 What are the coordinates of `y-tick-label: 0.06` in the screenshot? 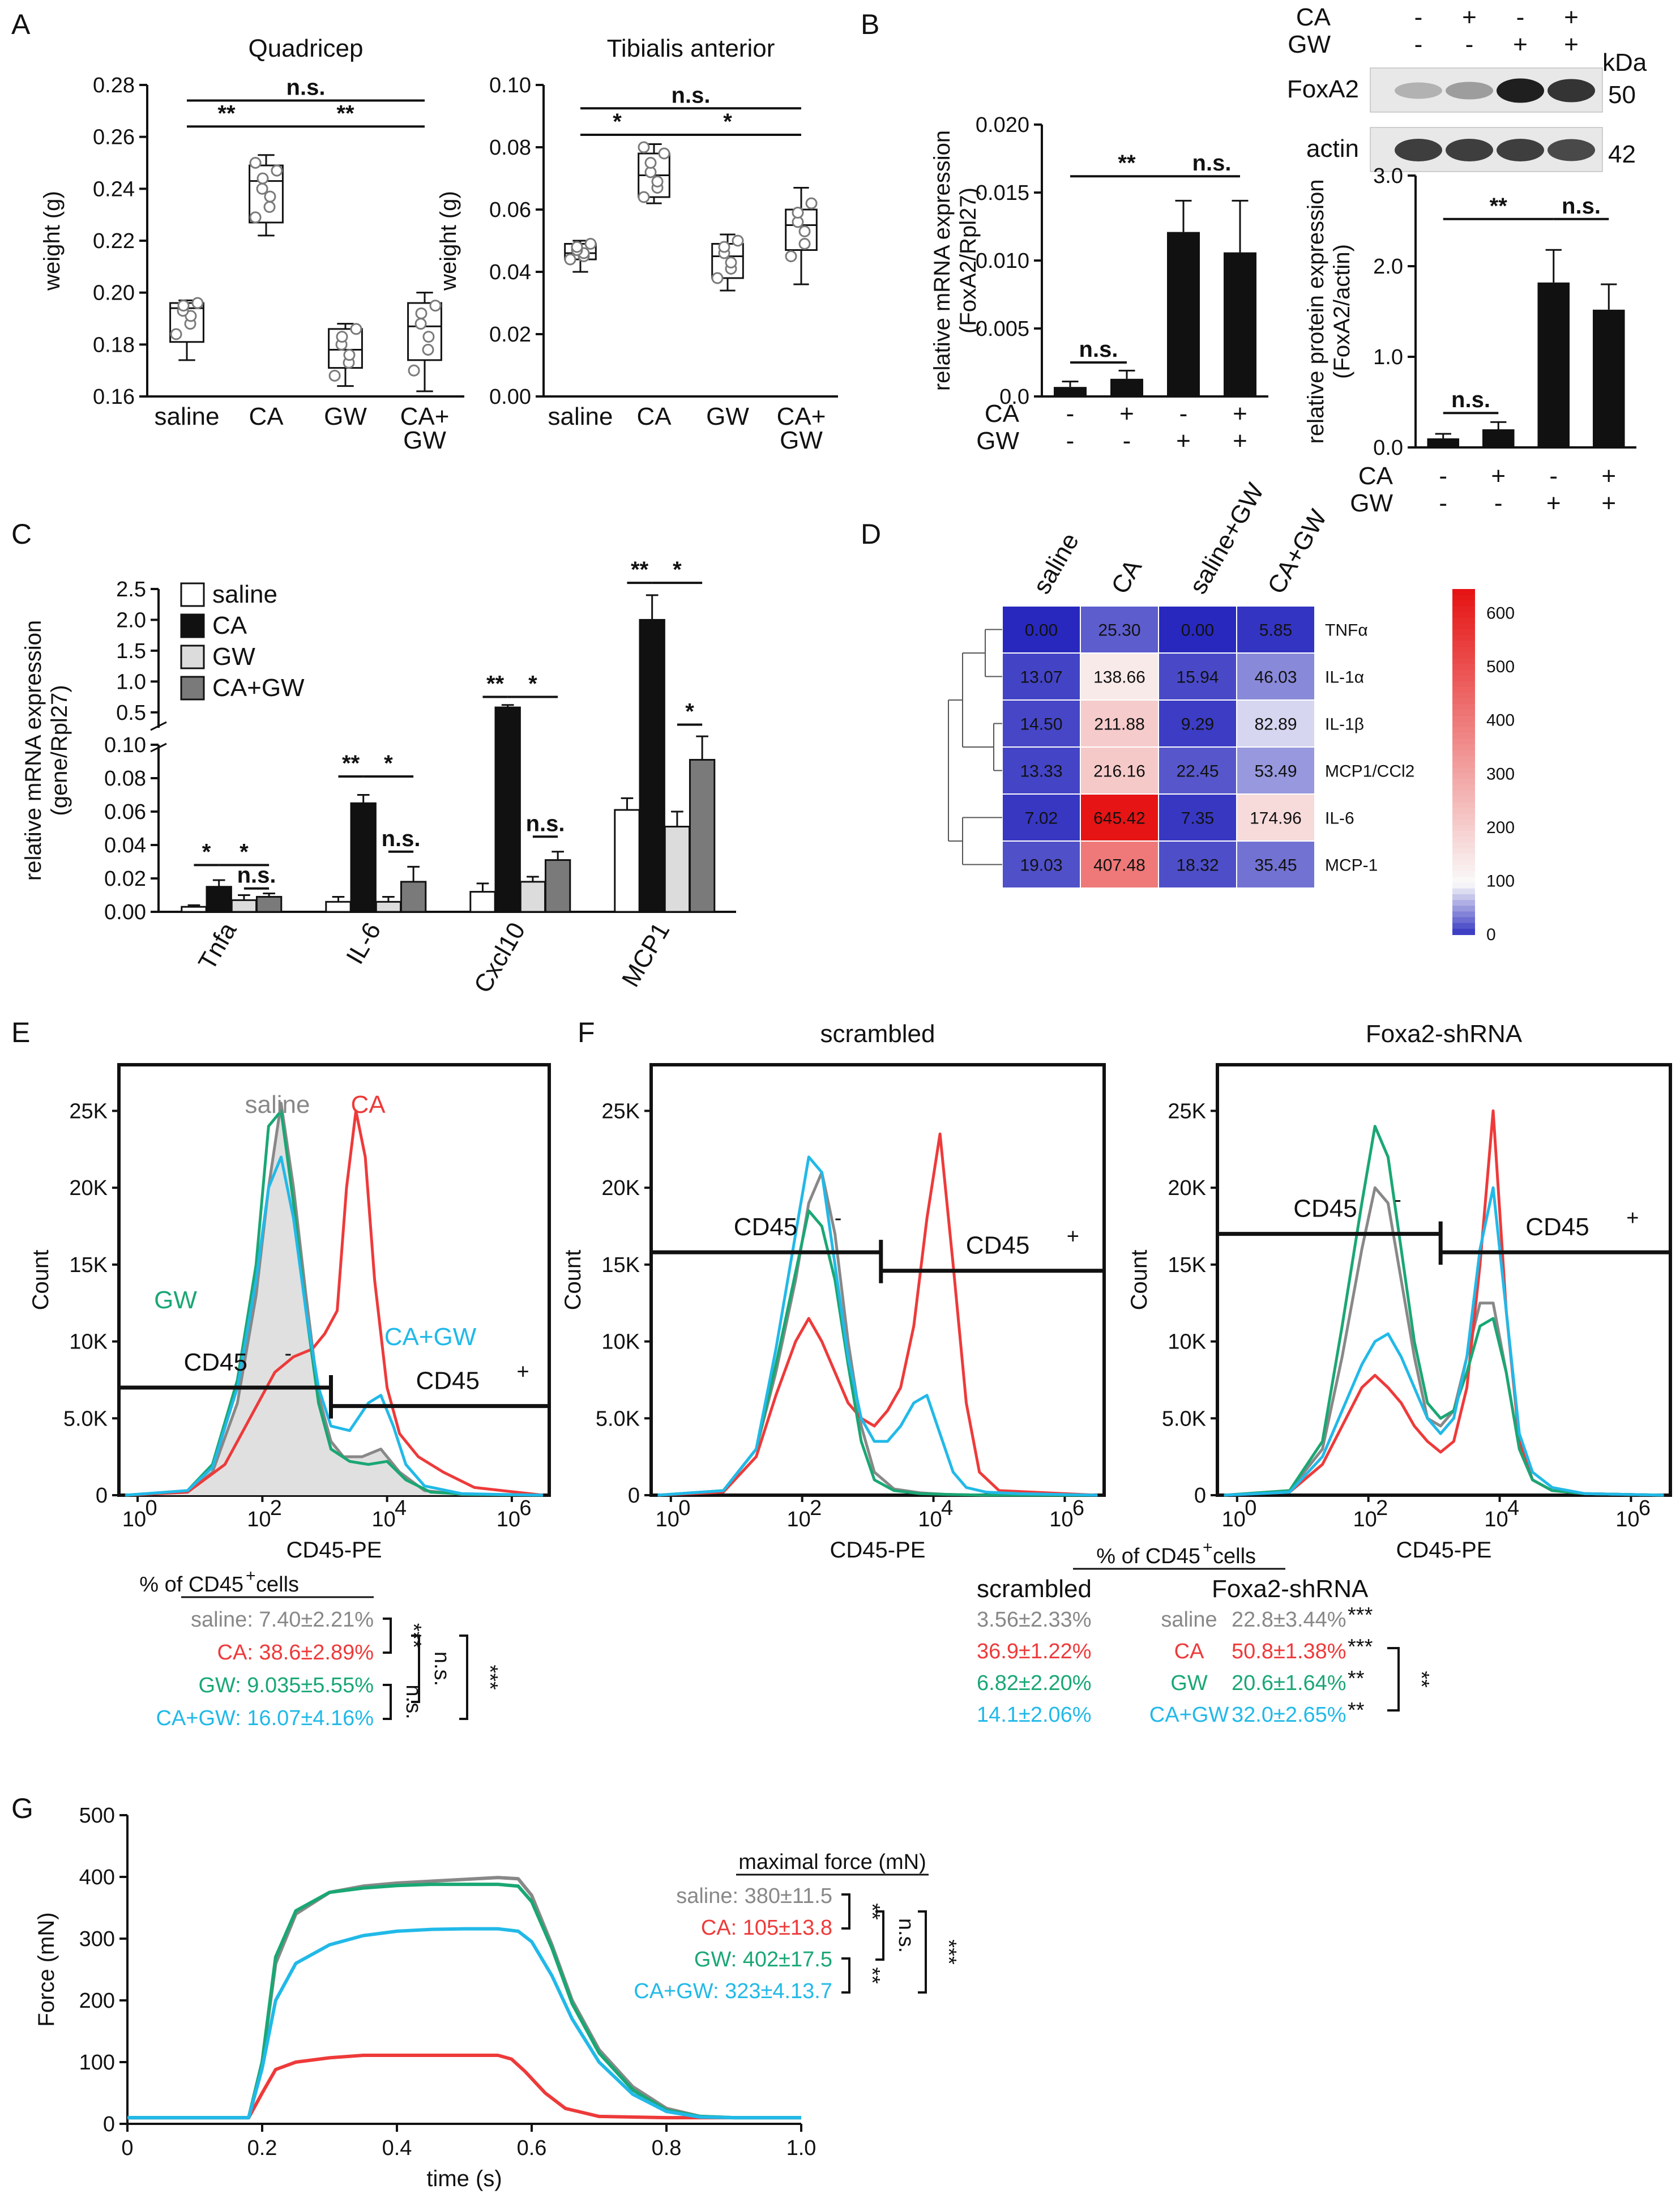 It's located at (510, 210).